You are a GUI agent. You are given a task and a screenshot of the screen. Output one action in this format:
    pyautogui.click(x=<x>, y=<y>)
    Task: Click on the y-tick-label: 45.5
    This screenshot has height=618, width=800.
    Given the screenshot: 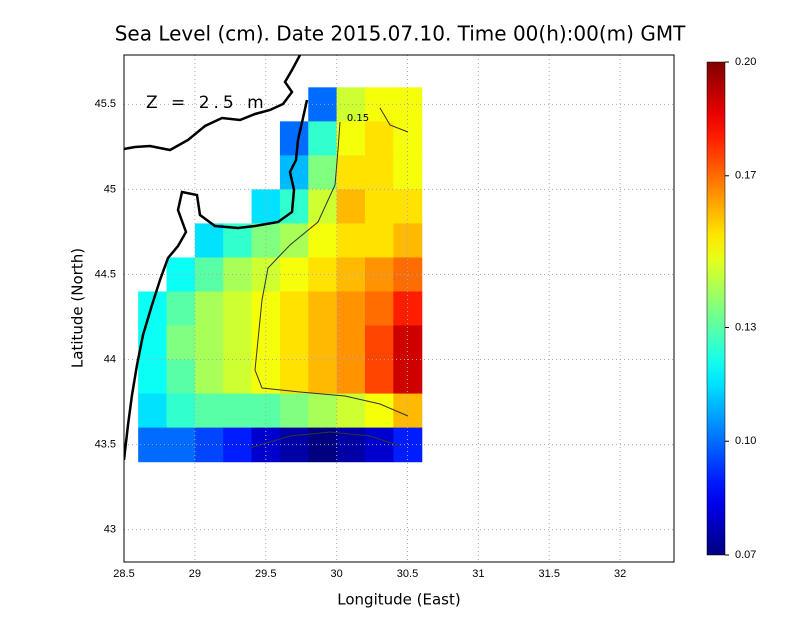 What is the action you would take?
    pyautogui.click(x=105, y=104)
    